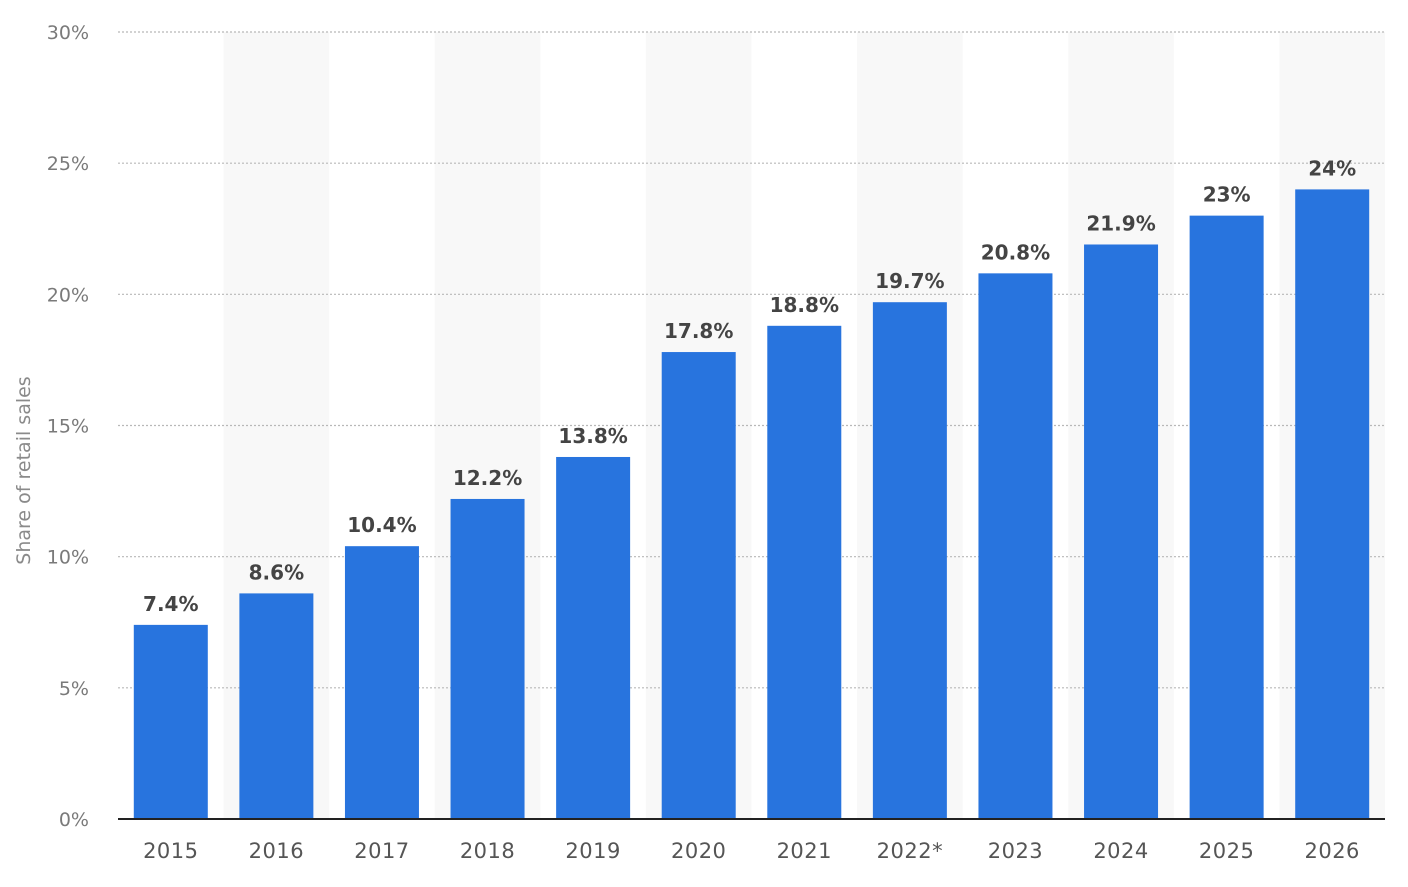 The height and width of the screenshot is (887, 1408). I want to click on x-tick-label: 2020, so click(698, 851).